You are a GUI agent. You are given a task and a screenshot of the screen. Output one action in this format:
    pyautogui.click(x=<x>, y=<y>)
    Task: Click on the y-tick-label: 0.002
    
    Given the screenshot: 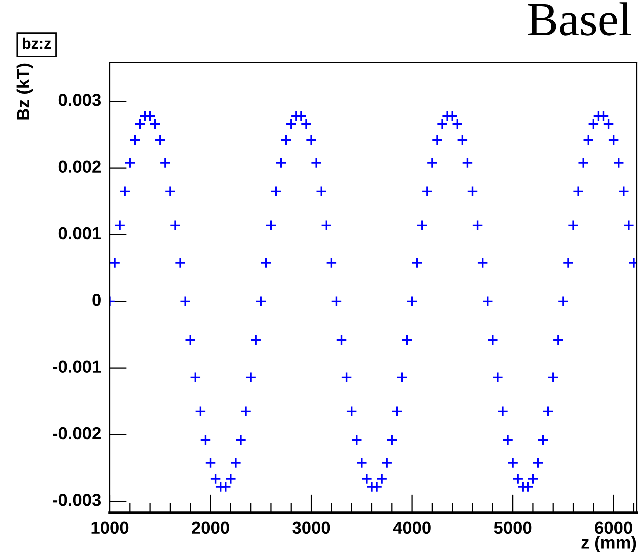 What is the action you would take?
    pyautogui.click(x=79, y=166)
    